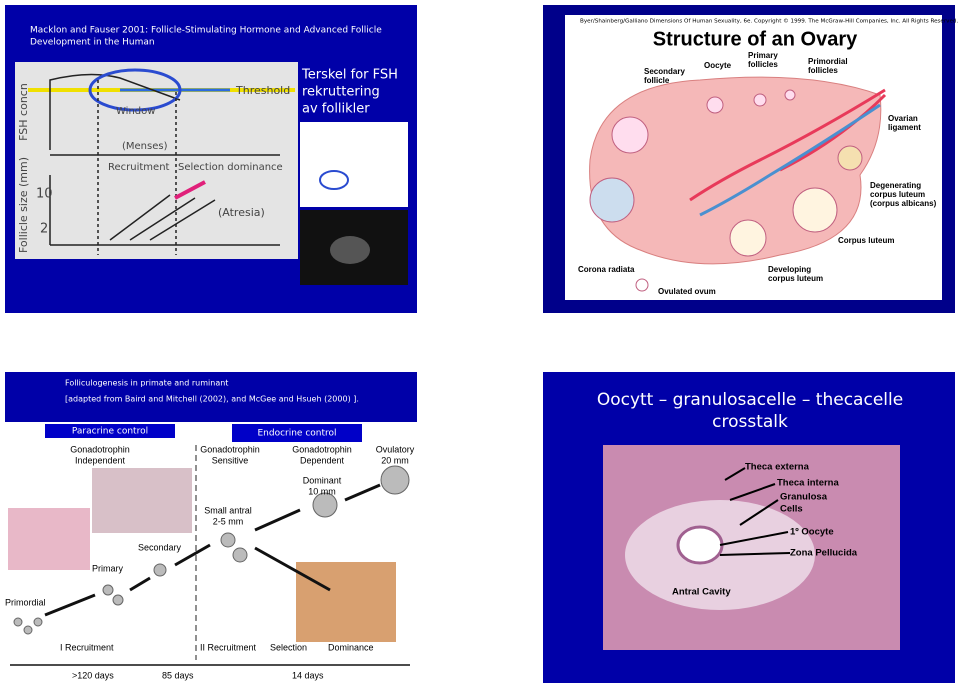 The width and height of the screenshot is (960, 686). What do you see at coordinates (812, 532) in the screenshot?
I see `figure-label: 1º Oocyte` at bounding box center [812, 532].